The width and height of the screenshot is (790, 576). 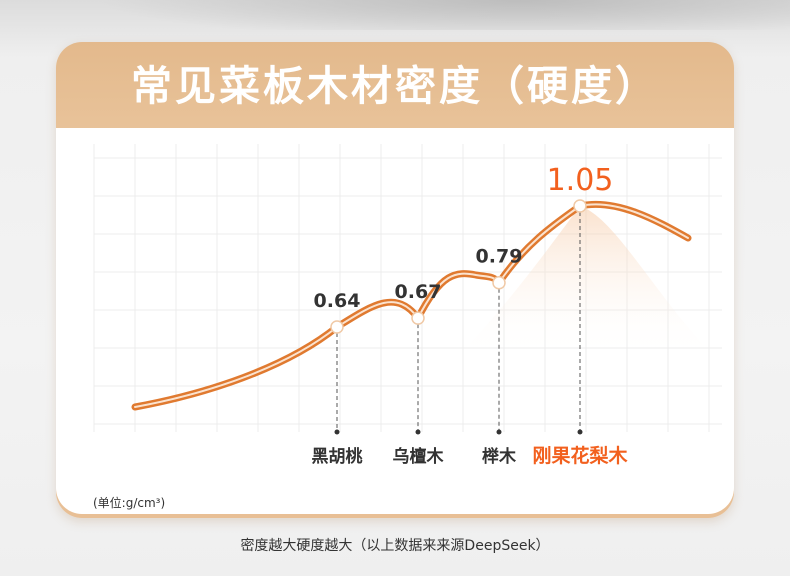 I want to click on value-label: 0.67, so click(x=418, y=292).